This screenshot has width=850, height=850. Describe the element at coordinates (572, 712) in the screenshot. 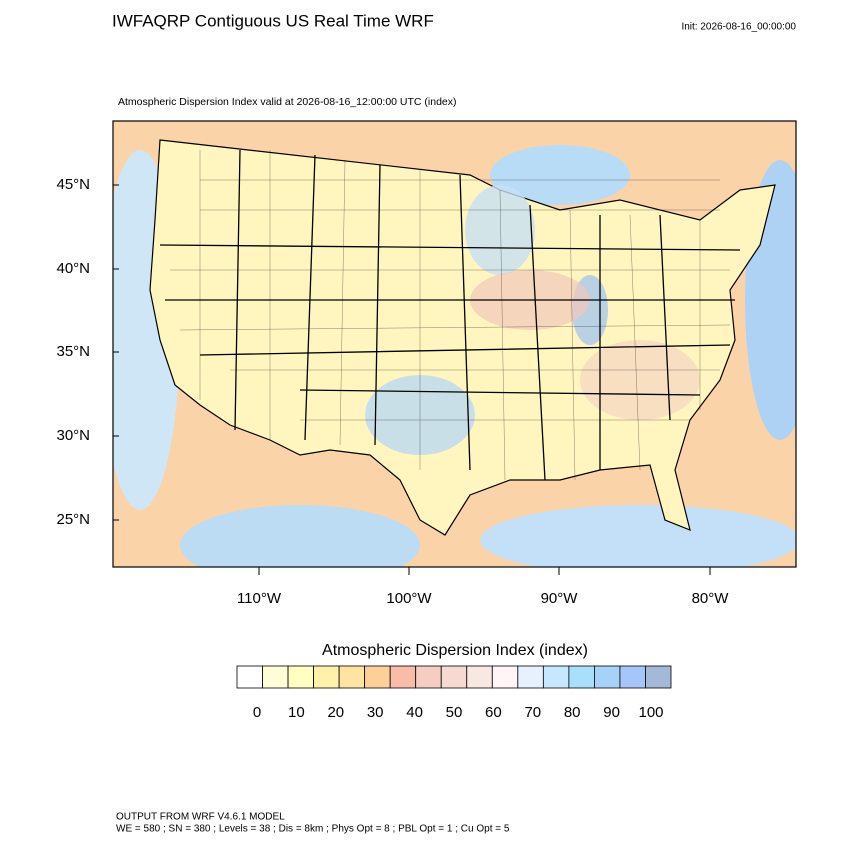

I see `colorbar-tick-label: 80` at that location.